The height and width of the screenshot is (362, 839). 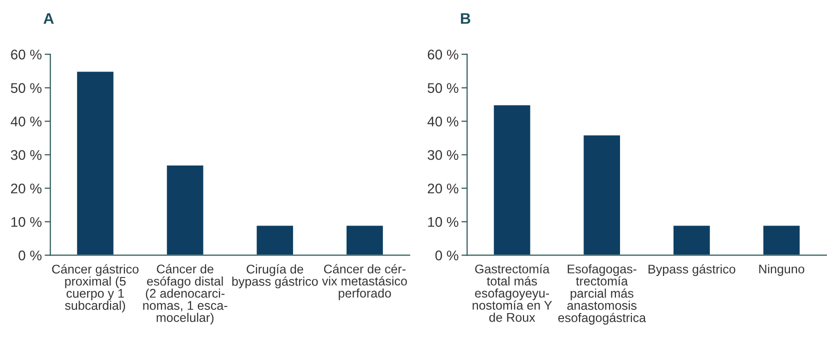 What do you see at coordinates (602, 294) in the screenshot?
I see `x-tick-label: Esofagogas- trectomía parcial más anastomosis esofagogástrica` at bounding box center [602, 294].